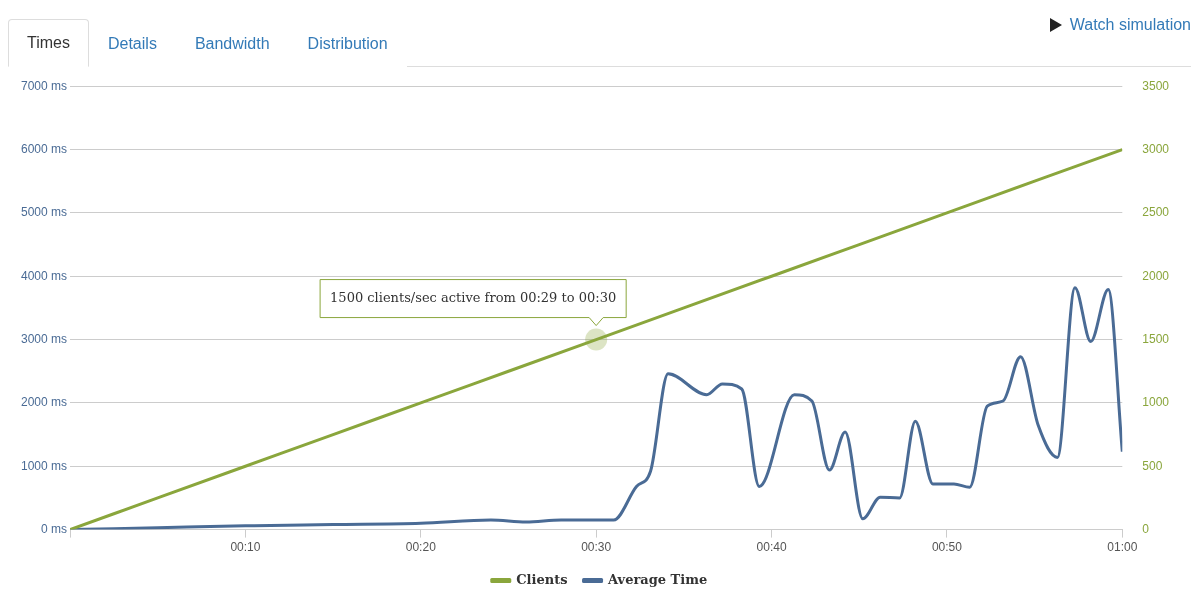 This screenshot has height=606, width=1199. I want to click on annotation: 1500 clients/sec active from 00:29 to 00:30, so click(473, 297).